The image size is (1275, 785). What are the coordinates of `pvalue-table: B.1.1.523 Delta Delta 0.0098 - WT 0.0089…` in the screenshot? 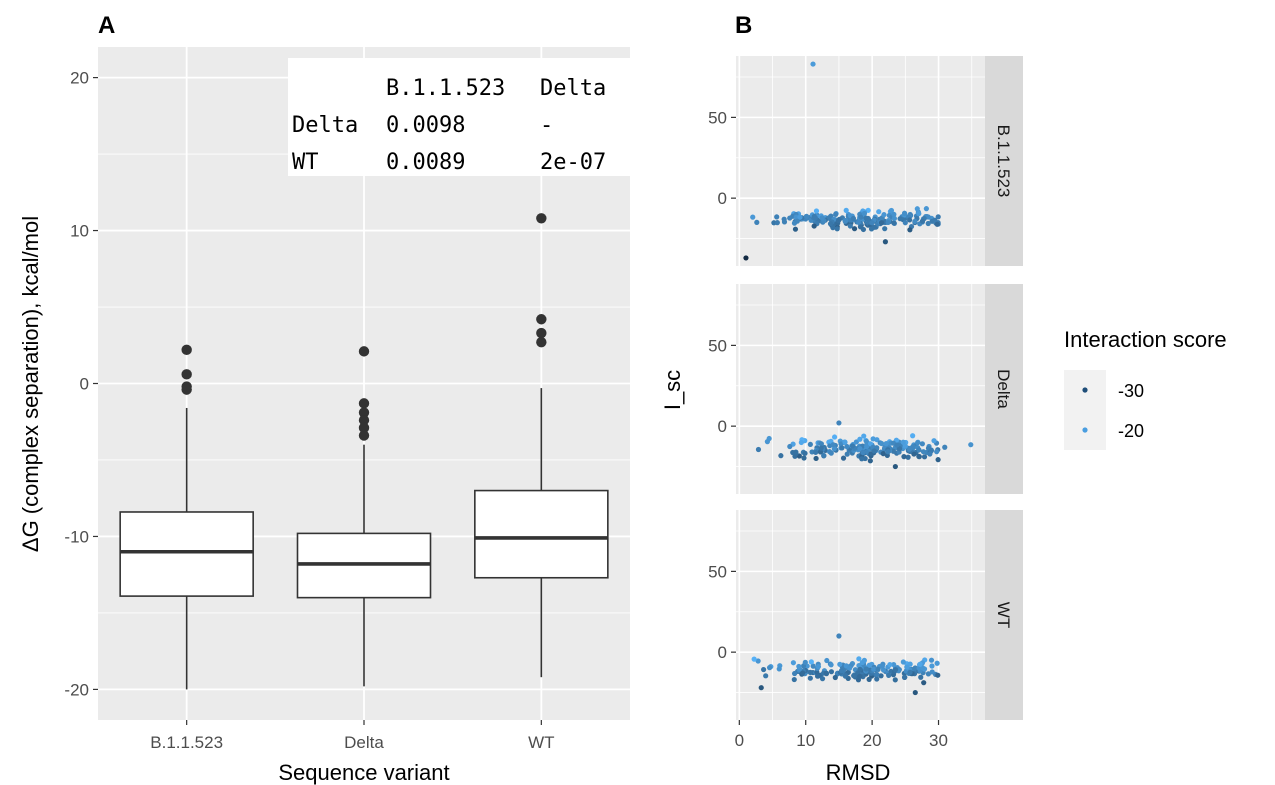 It's located at (459, 117).